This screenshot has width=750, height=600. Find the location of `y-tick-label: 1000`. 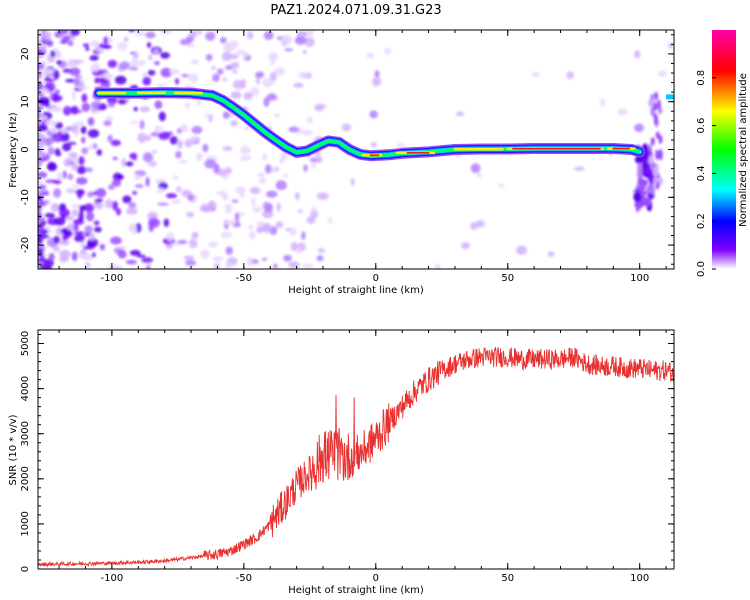

y-tick-label: 1000 is located at coordinates (25, 523).